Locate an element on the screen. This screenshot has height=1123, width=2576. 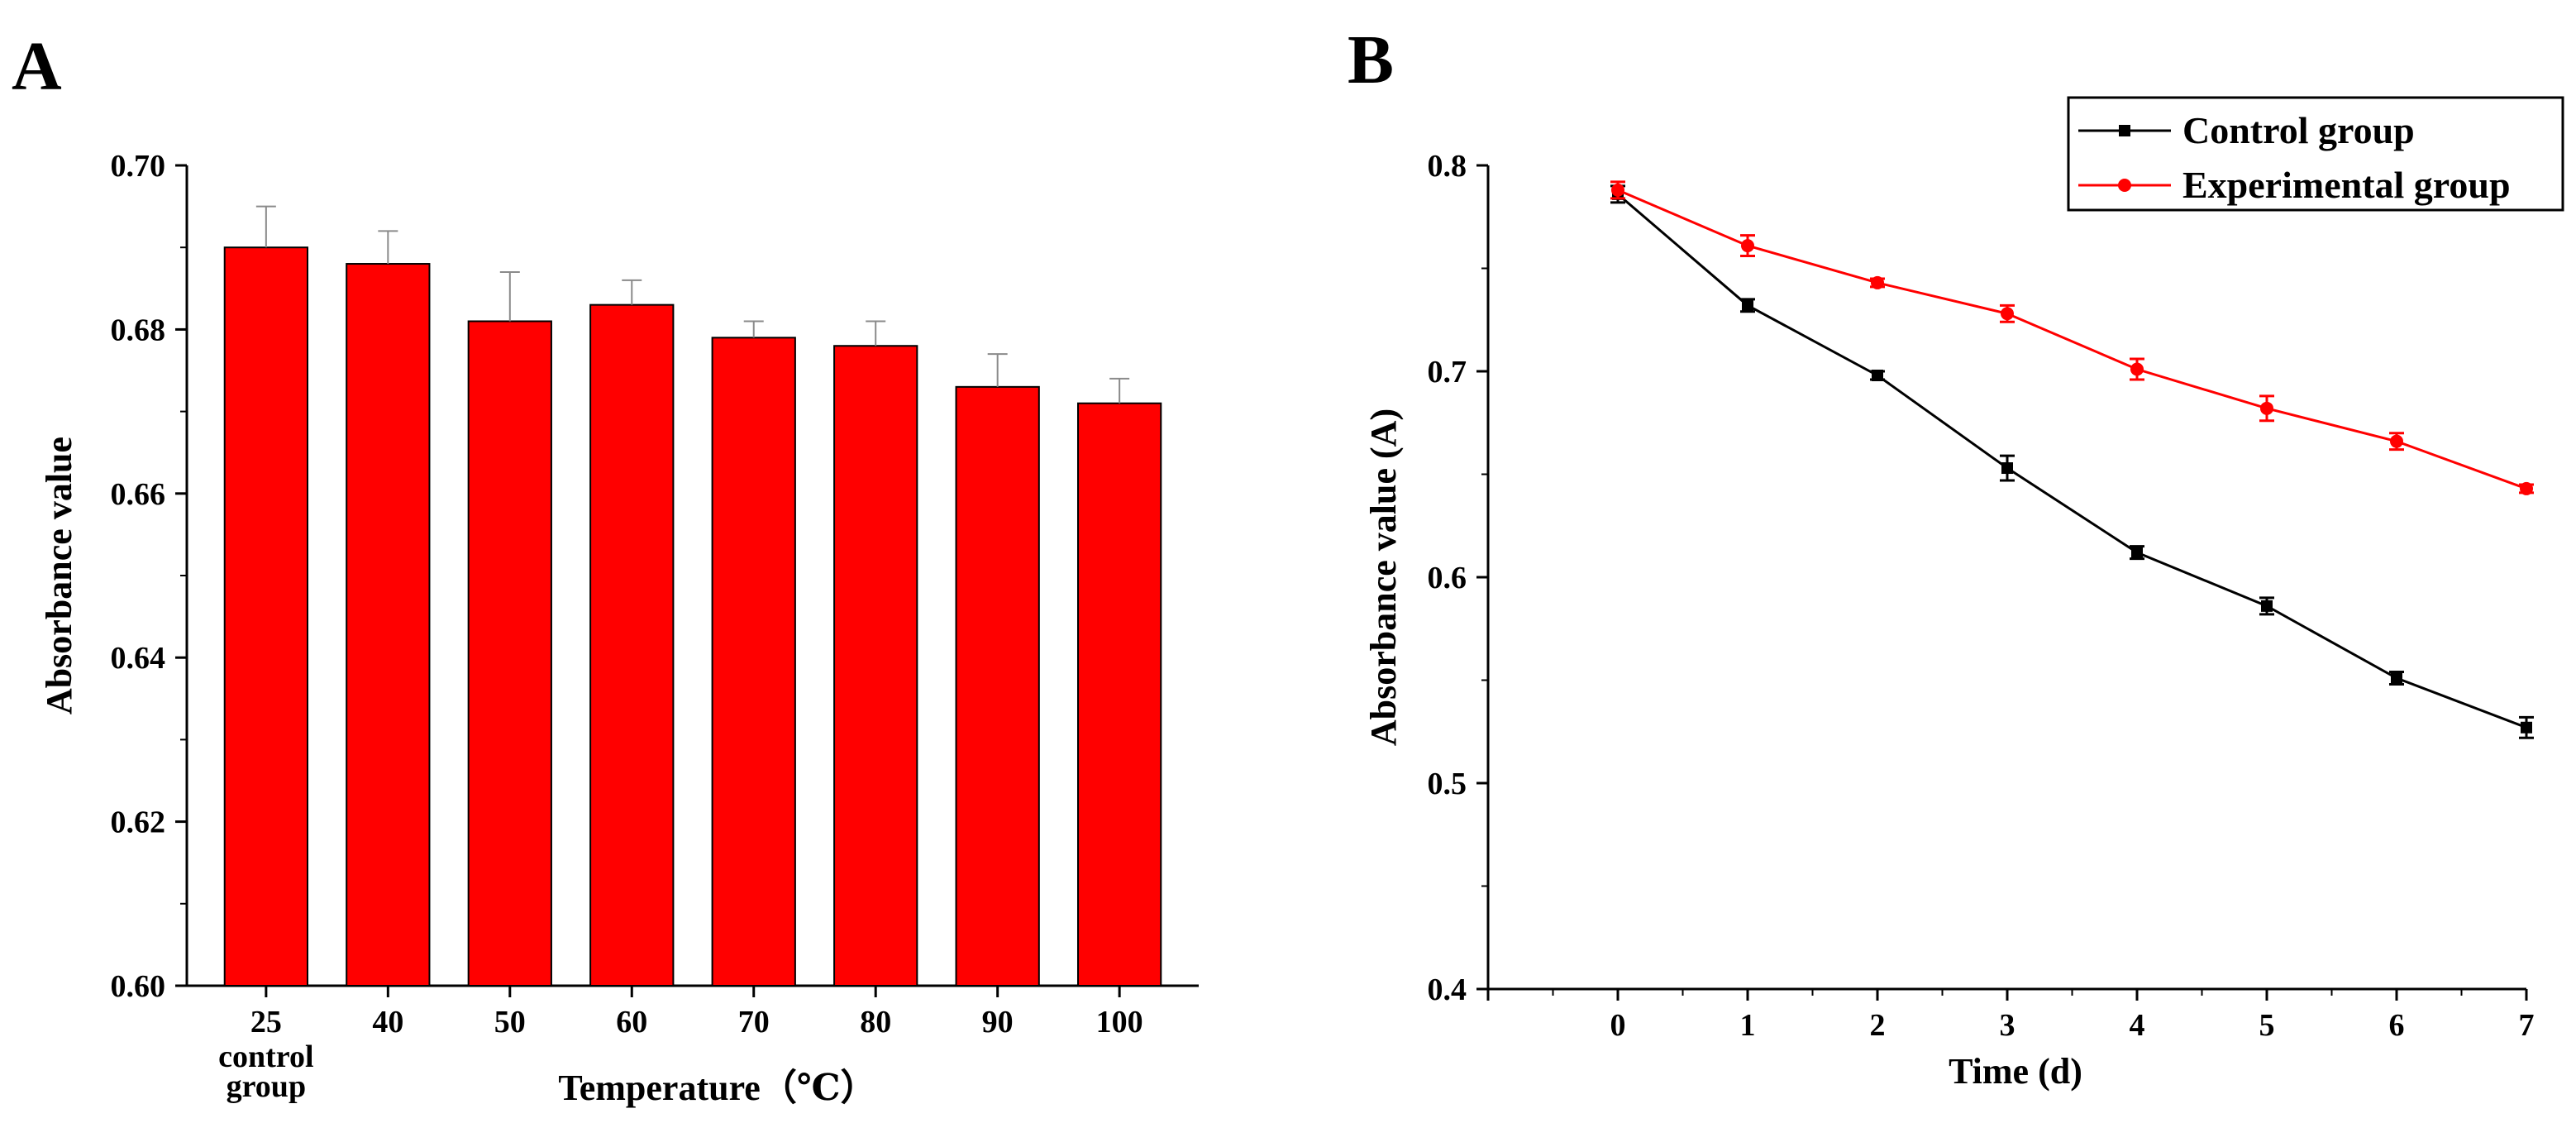
y-axis-title: Absorbance value (A) is located at coordinates (1383, 577).